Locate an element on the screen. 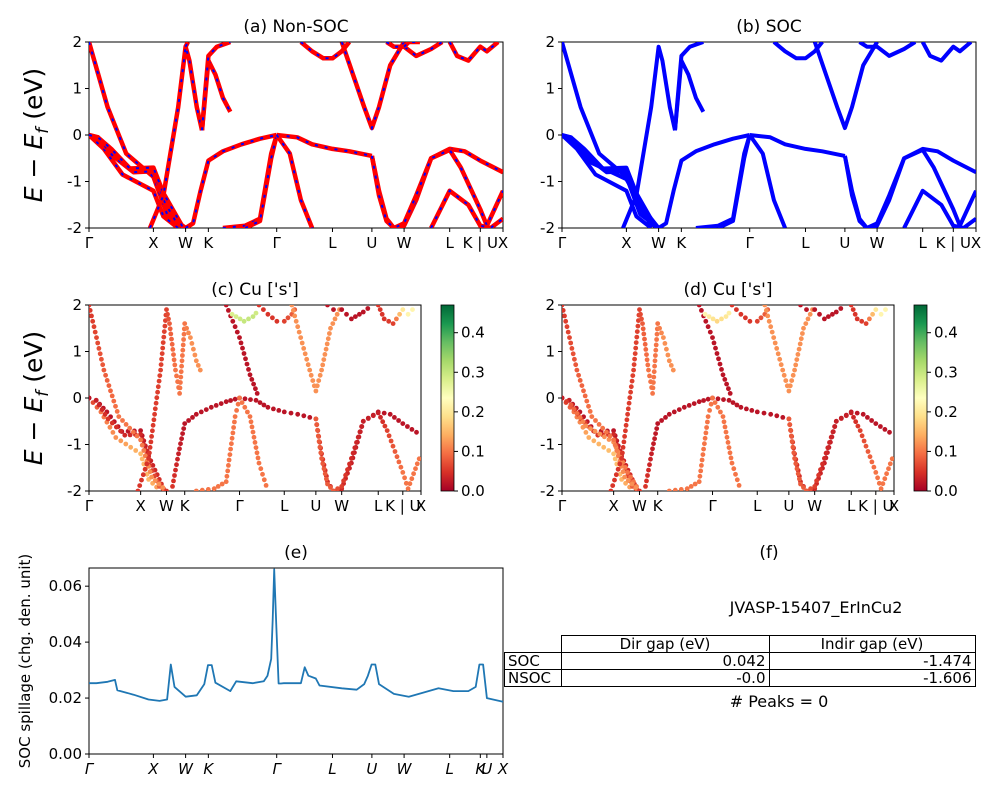 Image resolution: width=1000 pixels, height=800 pixels. x-tick-label: L is located at coordinates (378, 506).